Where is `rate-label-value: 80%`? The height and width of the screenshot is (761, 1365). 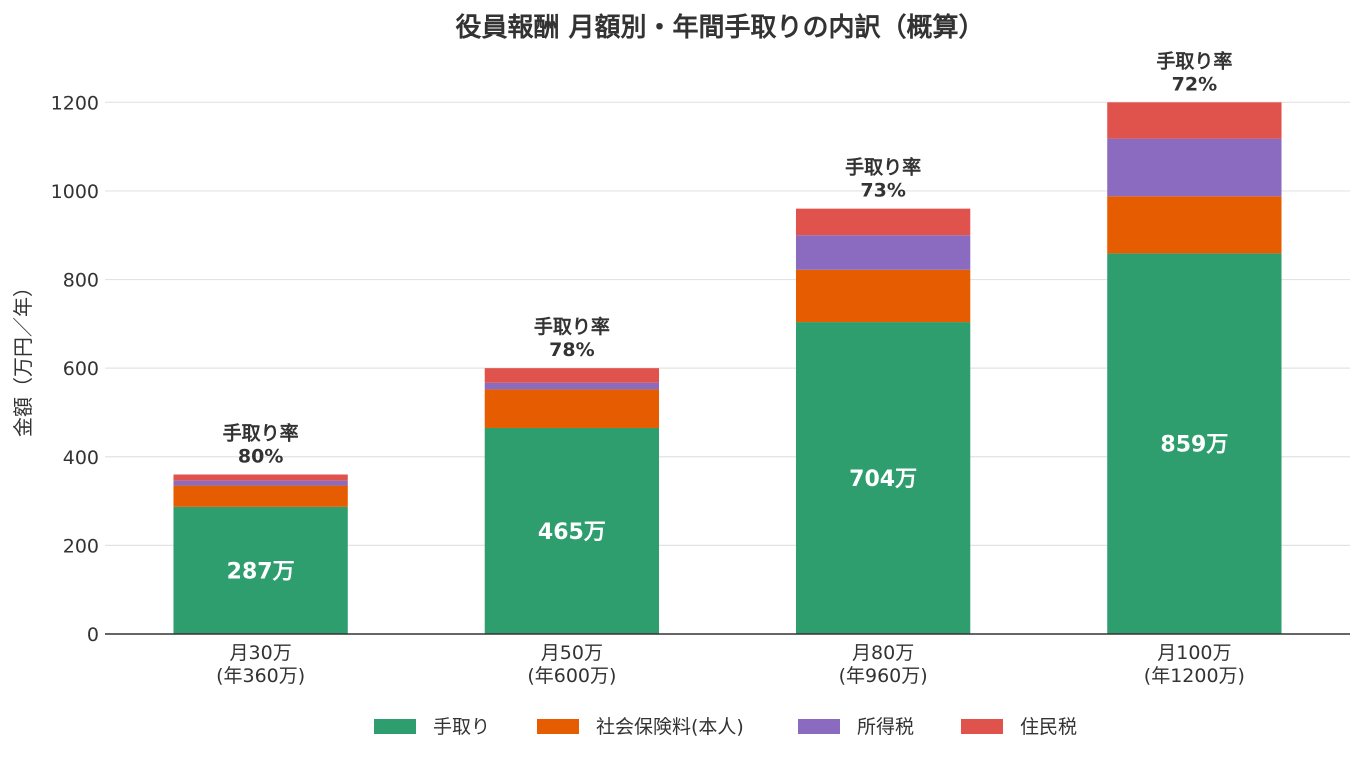 rate-label-value: 80% is located at coordinates (260, 456).